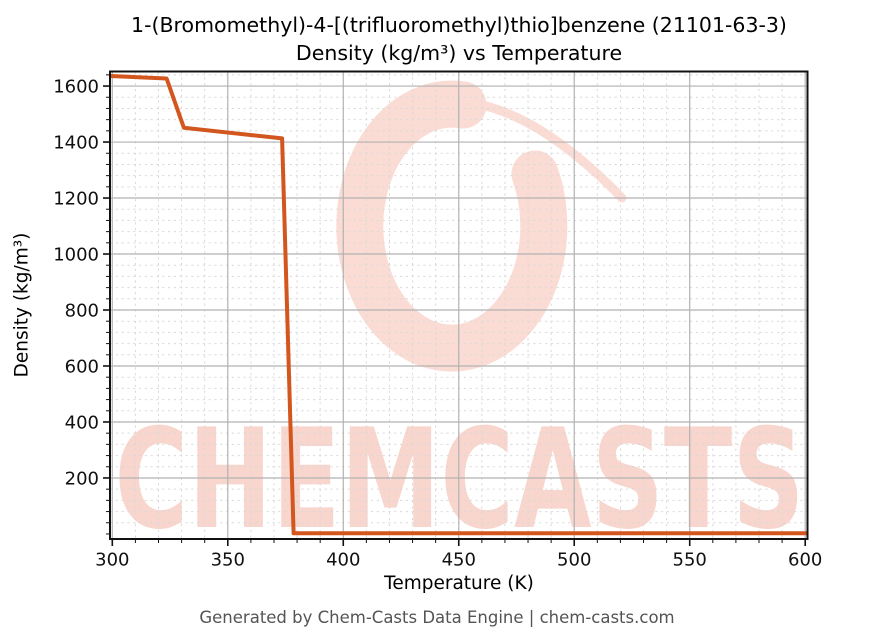 This screenshot has height=644, width=875. I want to click on y-tick-label: 1600, so click(76, 86).